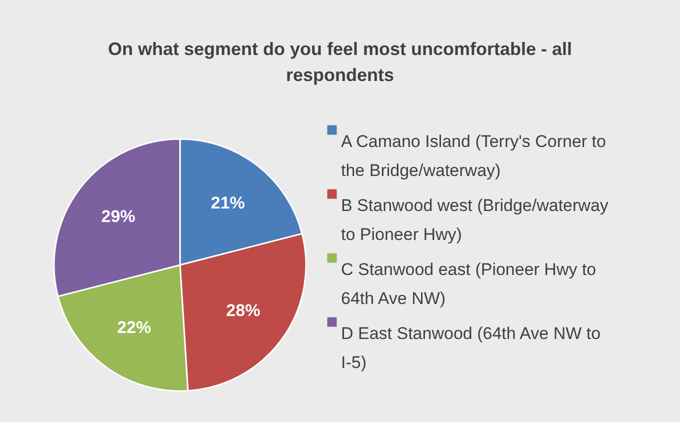 The image size is (680, 422). What do you see at coordinates (468, 284) in the screenshot?
I see `legend-label: C Stanwood east (Pioneer Hwy to 64th Ave NW)` at bounding box center [468, 284].